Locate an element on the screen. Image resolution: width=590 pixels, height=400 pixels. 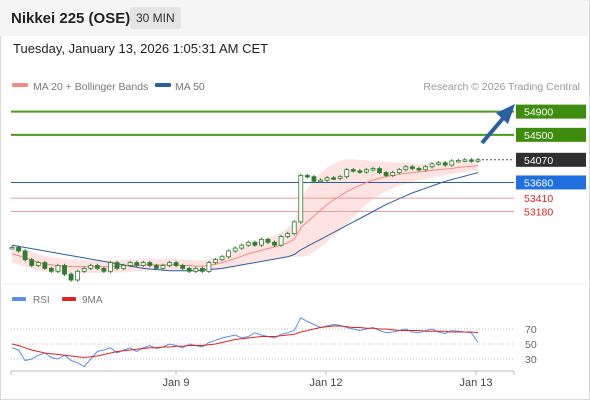
ma50-legend-label: MA 50 is located at coordinates (190, 87).